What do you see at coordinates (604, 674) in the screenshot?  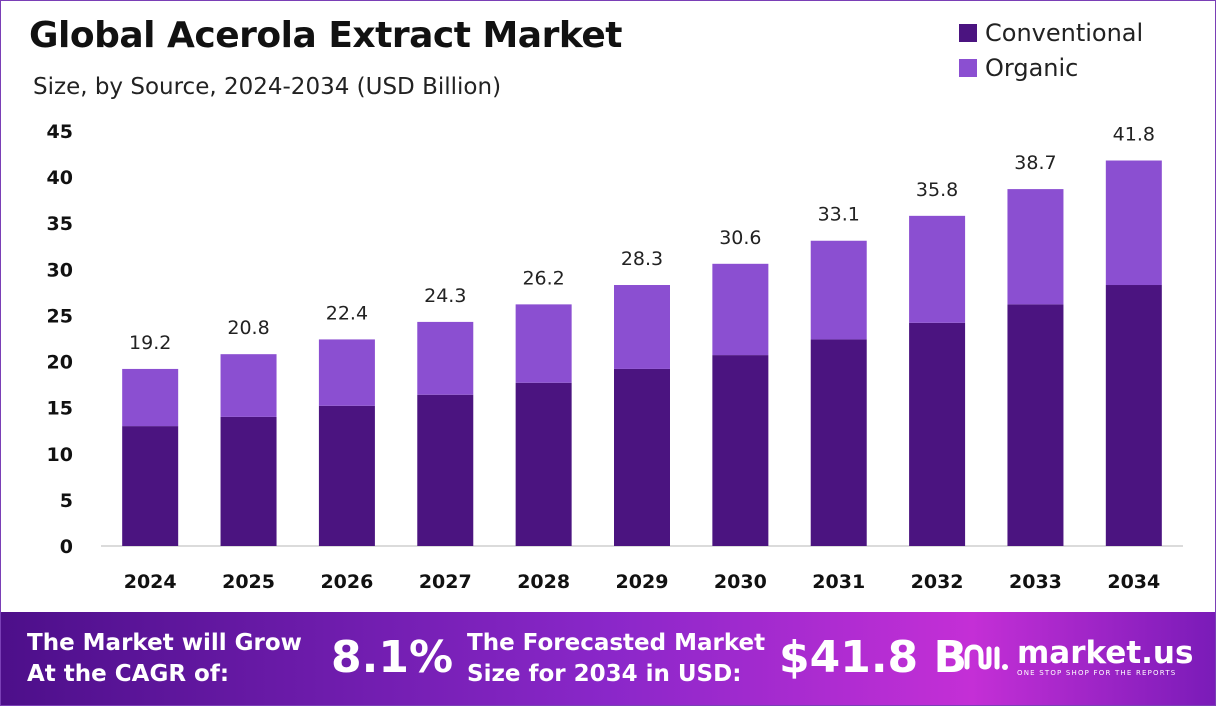 I see `forecast-label-line2: Size for 2034 in USD:` at bounding box center [604, 674].